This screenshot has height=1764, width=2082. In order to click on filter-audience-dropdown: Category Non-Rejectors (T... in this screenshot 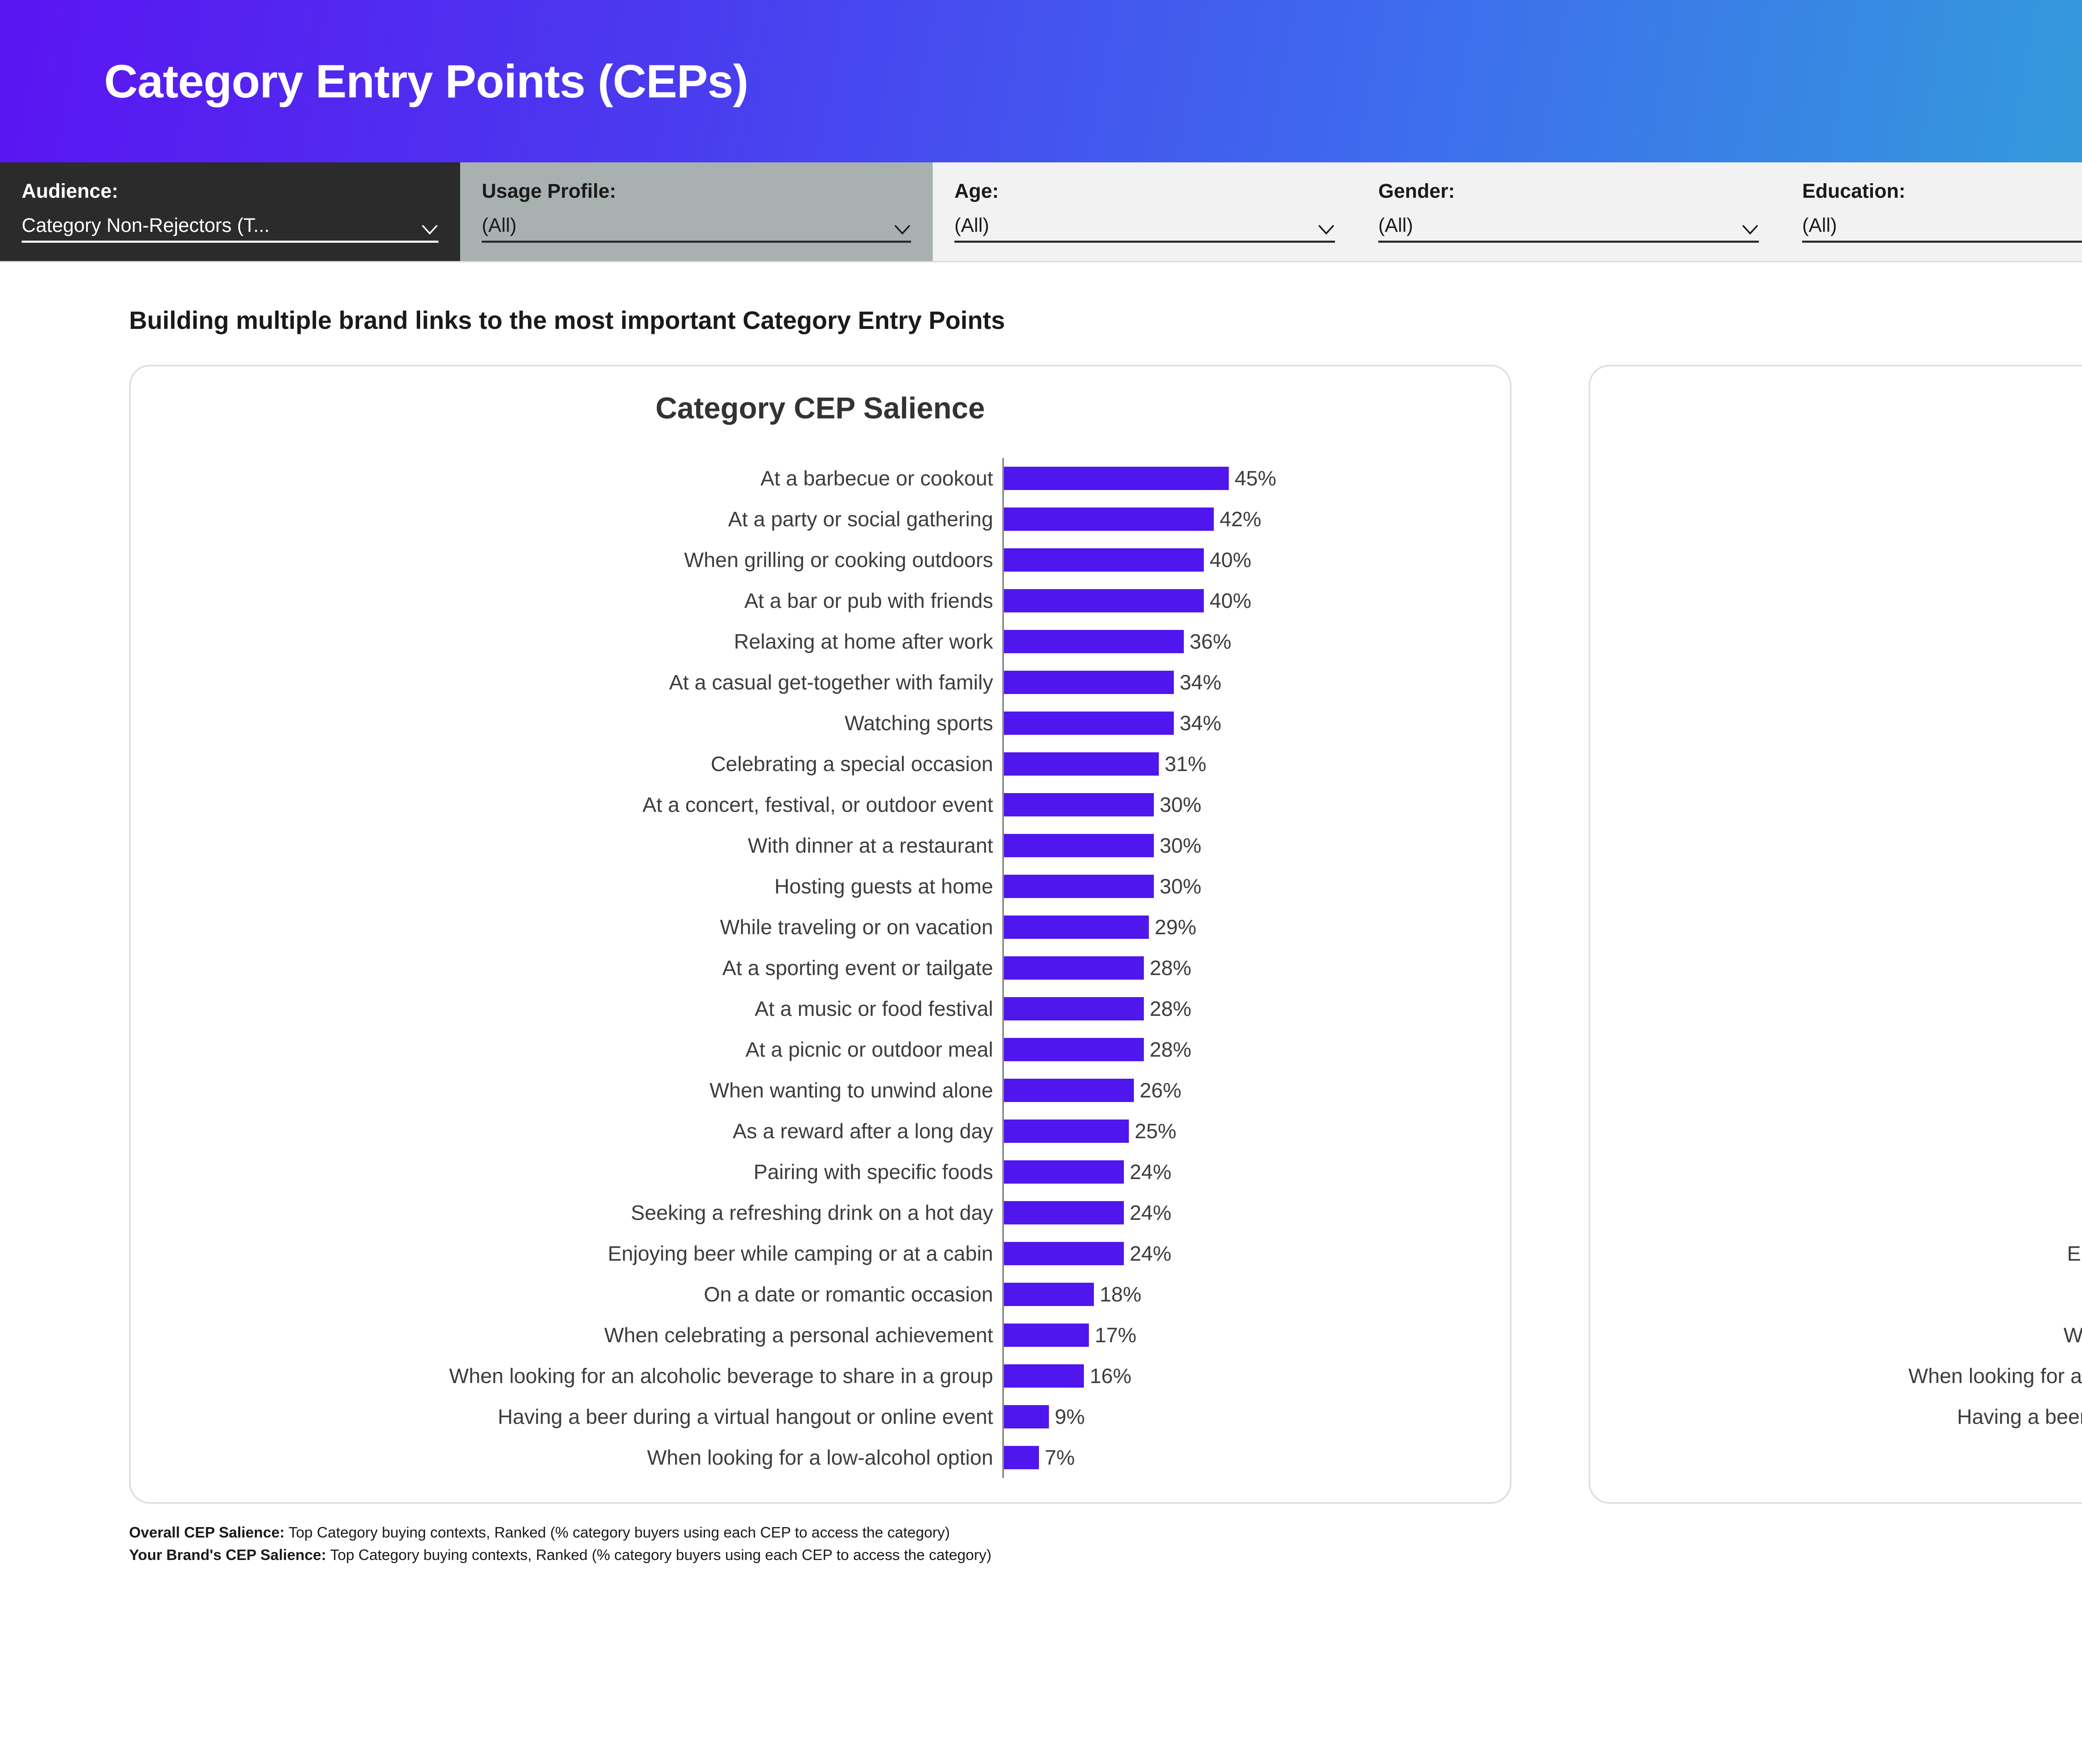, I will do `click(230, 229)`.